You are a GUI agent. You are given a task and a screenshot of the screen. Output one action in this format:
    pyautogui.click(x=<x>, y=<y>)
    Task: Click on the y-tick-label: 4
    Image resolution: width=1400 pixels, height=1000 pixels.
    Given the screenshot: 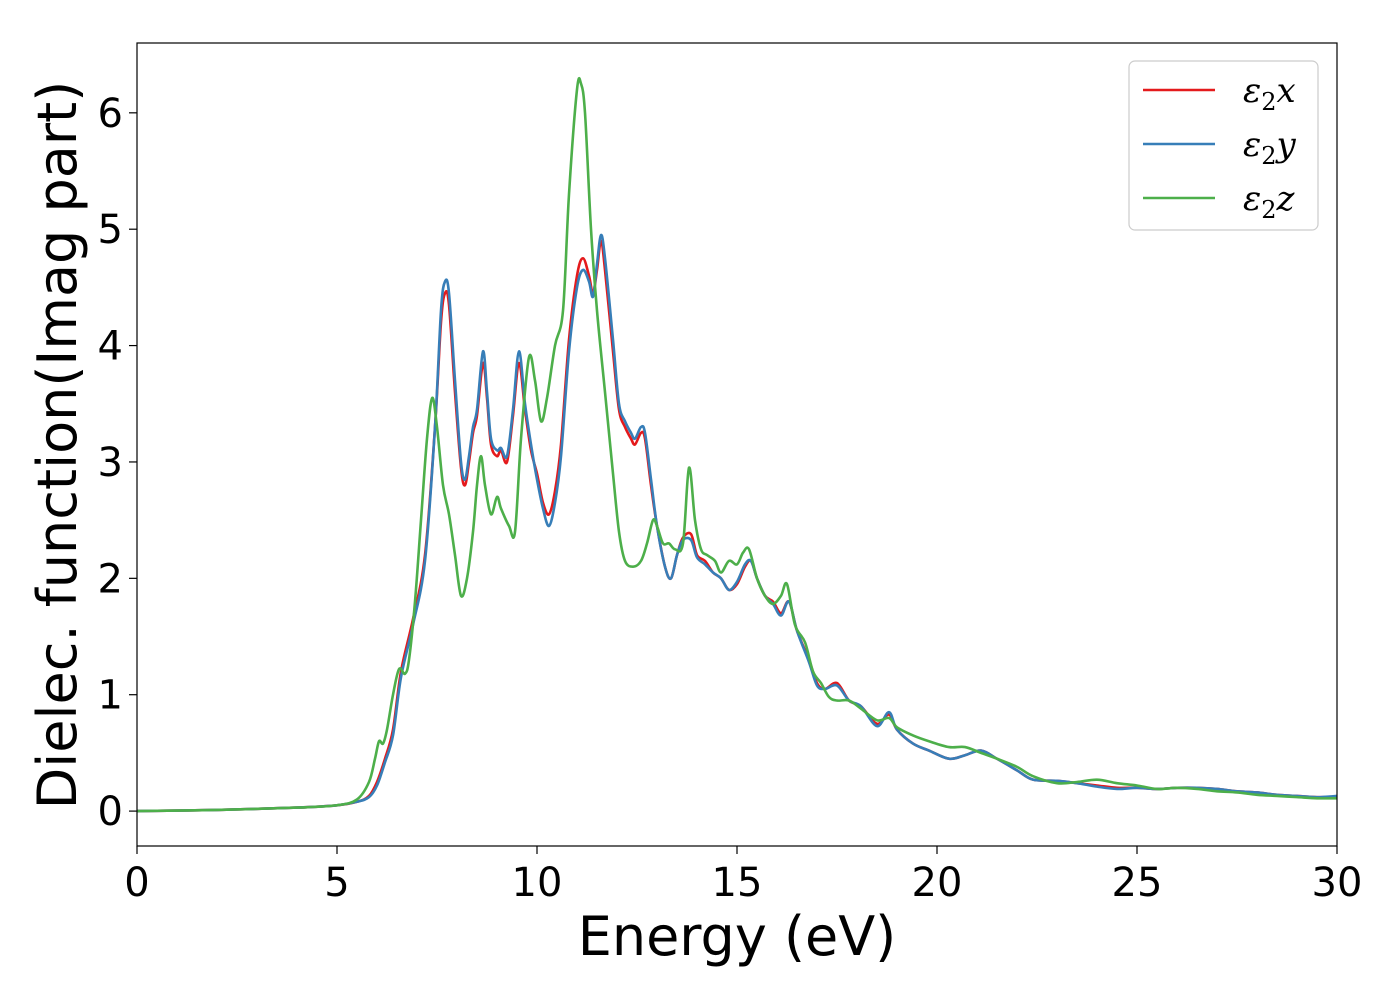 What is the action you would take?
    pyautogui.click(x=110, y=347)
    